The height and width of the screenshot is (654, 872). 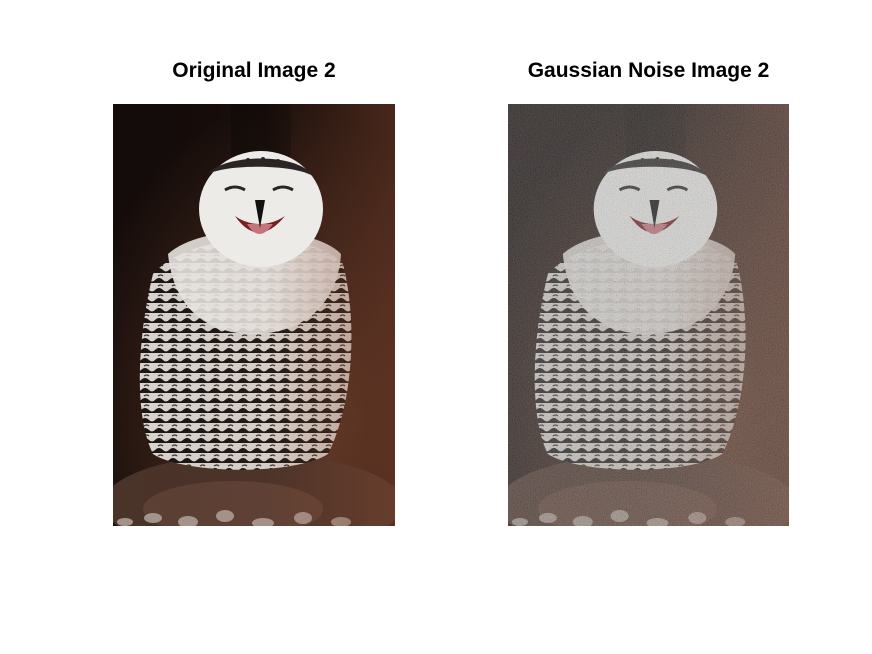 I want to click on panel-title-gaussian-noise: Gaussian Noise Image 2, so click(x=648, y=70).